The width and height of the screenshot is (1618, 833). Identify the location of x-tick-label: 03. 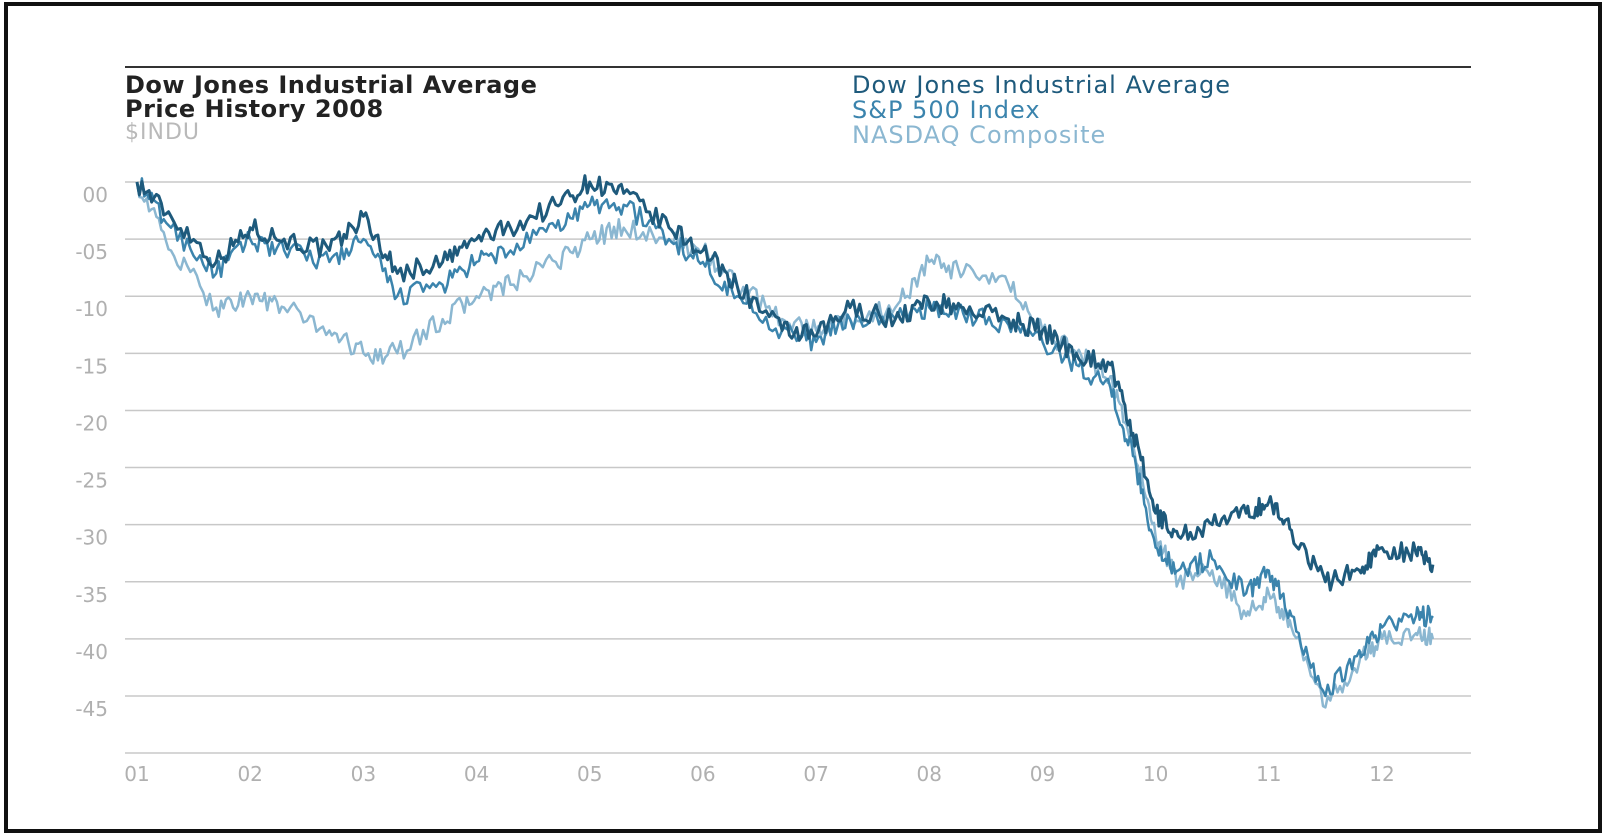
(363, 774).